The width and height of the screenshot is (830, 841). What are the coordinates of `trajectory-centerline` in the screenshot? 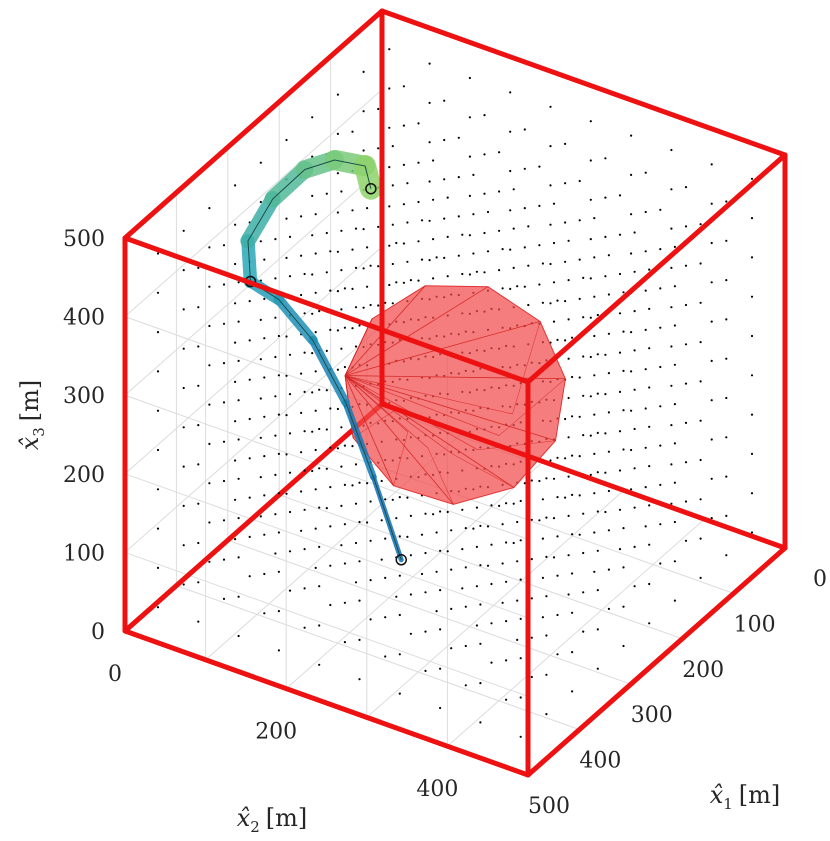 It's located at (324, 359).